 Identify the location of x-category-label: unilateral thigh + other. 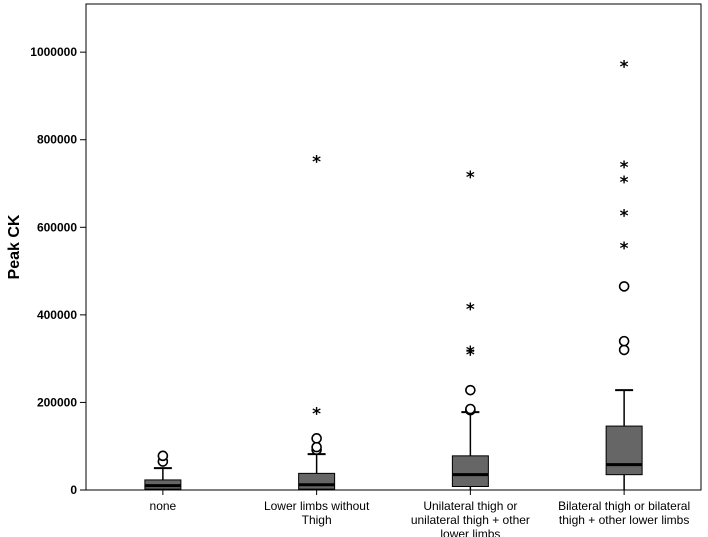
(470, 520).